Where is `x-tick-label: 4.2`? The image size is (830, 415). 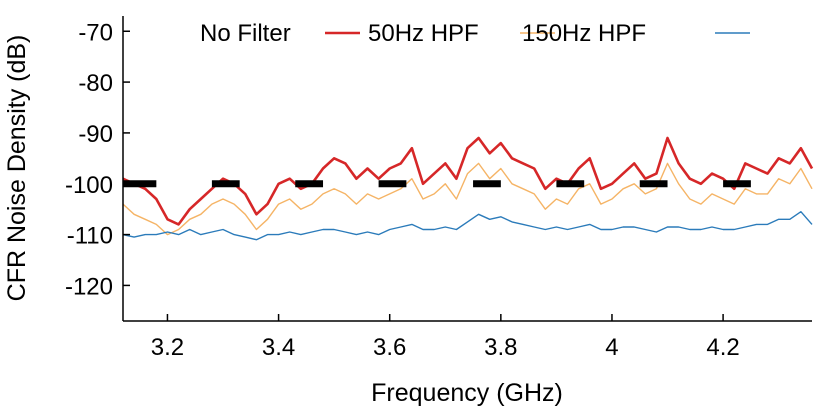
x-tick-label: 4.2 is located at coordinates (722, 347).